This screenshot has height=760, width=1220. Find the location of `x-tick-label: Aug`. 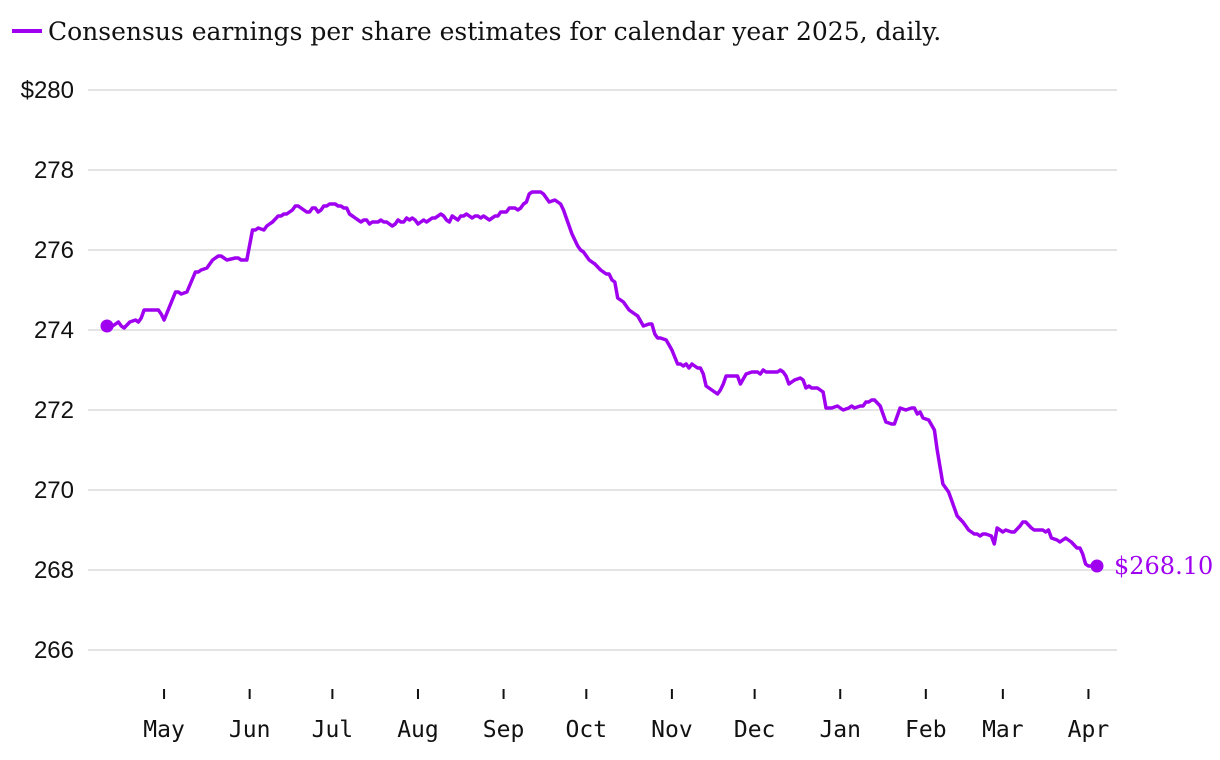

x-tick-label: Aug is located at coordinates (418, 730).